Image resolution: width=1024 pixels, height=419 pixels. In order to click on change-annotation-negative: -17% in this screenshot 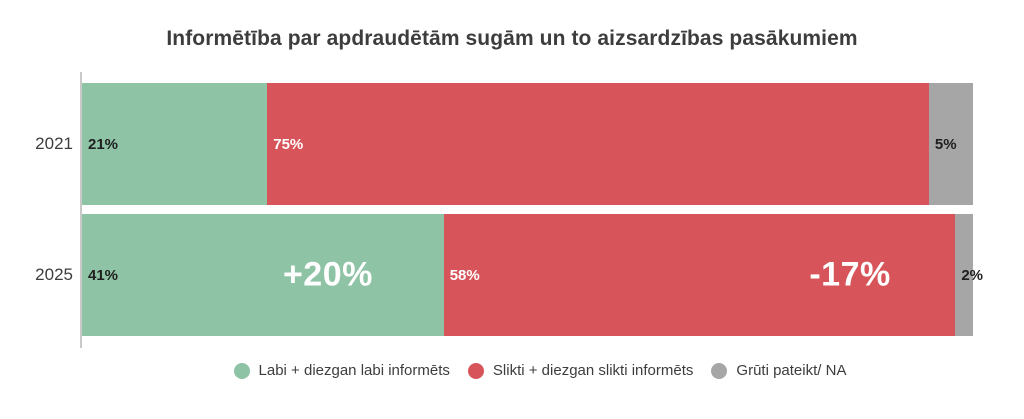, I will do `click(850, 274)`.